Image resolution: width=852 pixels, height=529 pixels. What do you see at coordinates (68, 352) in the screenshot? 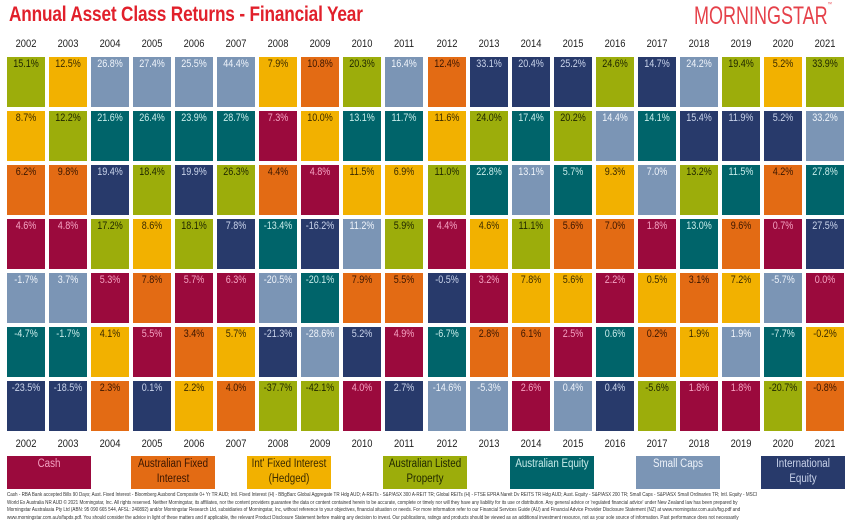
I see `return-cell: -1.7%` at bounding box center [68, 352].